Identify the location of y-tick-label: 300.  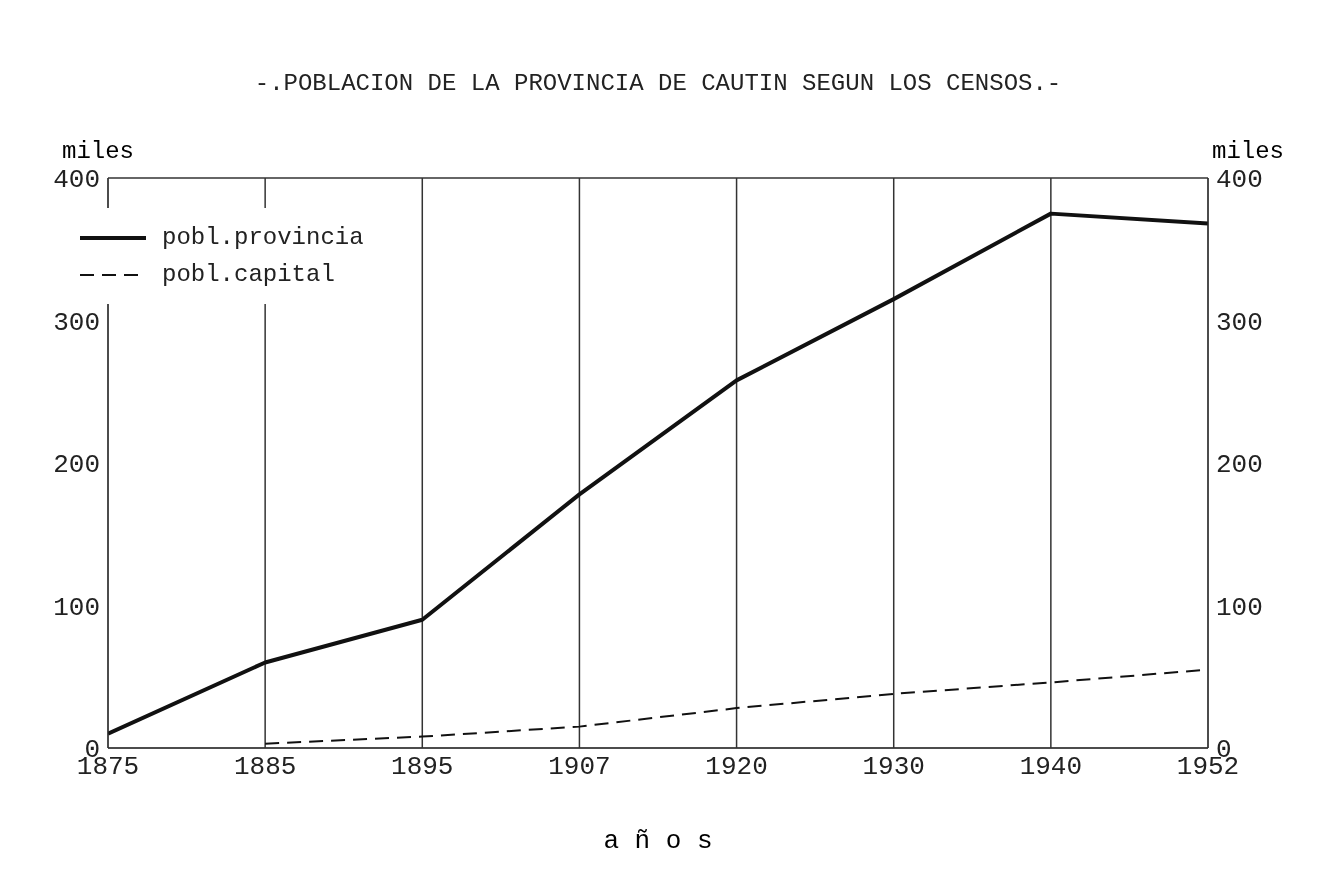
(76, 322).